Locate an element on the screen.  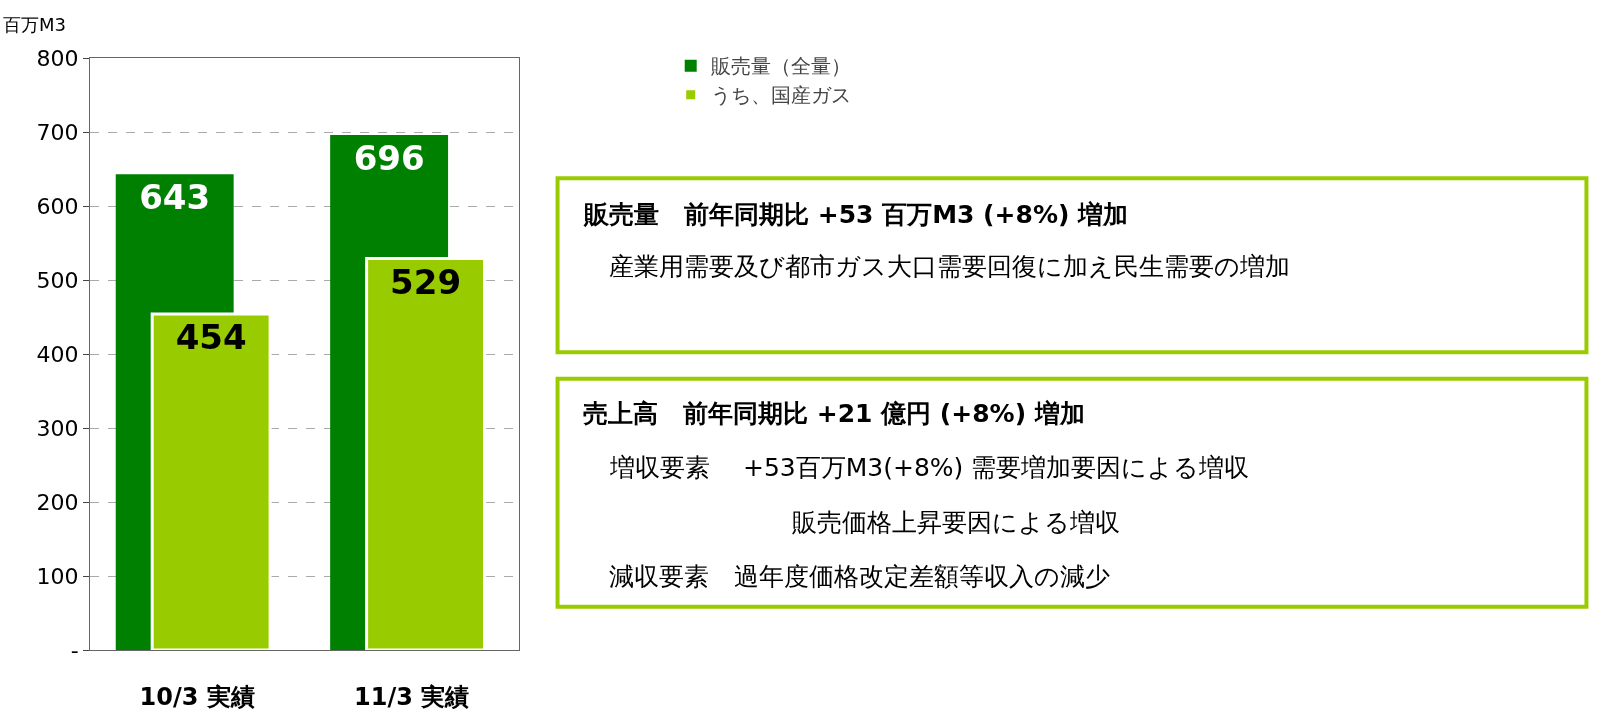
y-tick-label: 100 is located at coordinates (57, 576).